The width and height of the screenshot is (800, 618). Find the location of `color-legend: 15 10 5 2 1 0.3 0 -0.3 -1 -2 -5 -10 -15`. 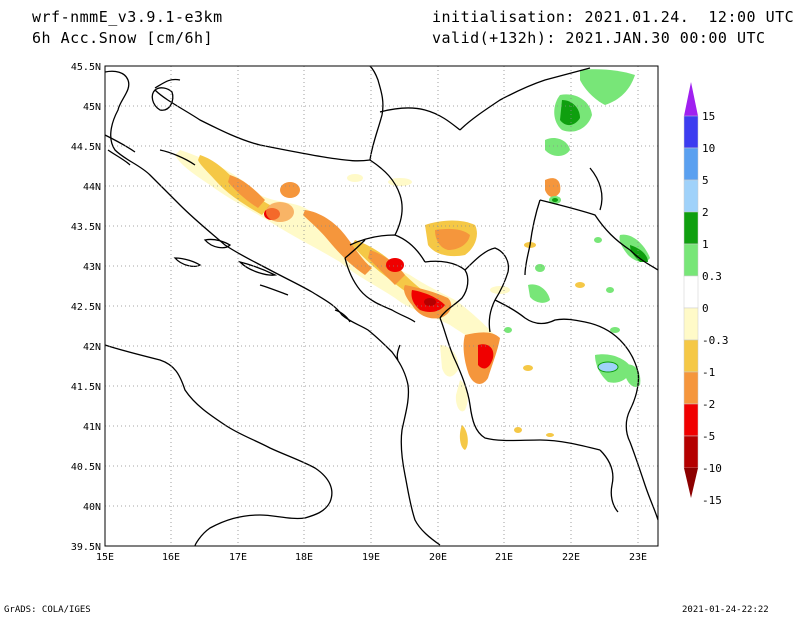

color-legend: 15 10 5 2 1 0.3 0 -0.3 -1 -2 -5 -10 -15 is located at coordinates (706, 294).